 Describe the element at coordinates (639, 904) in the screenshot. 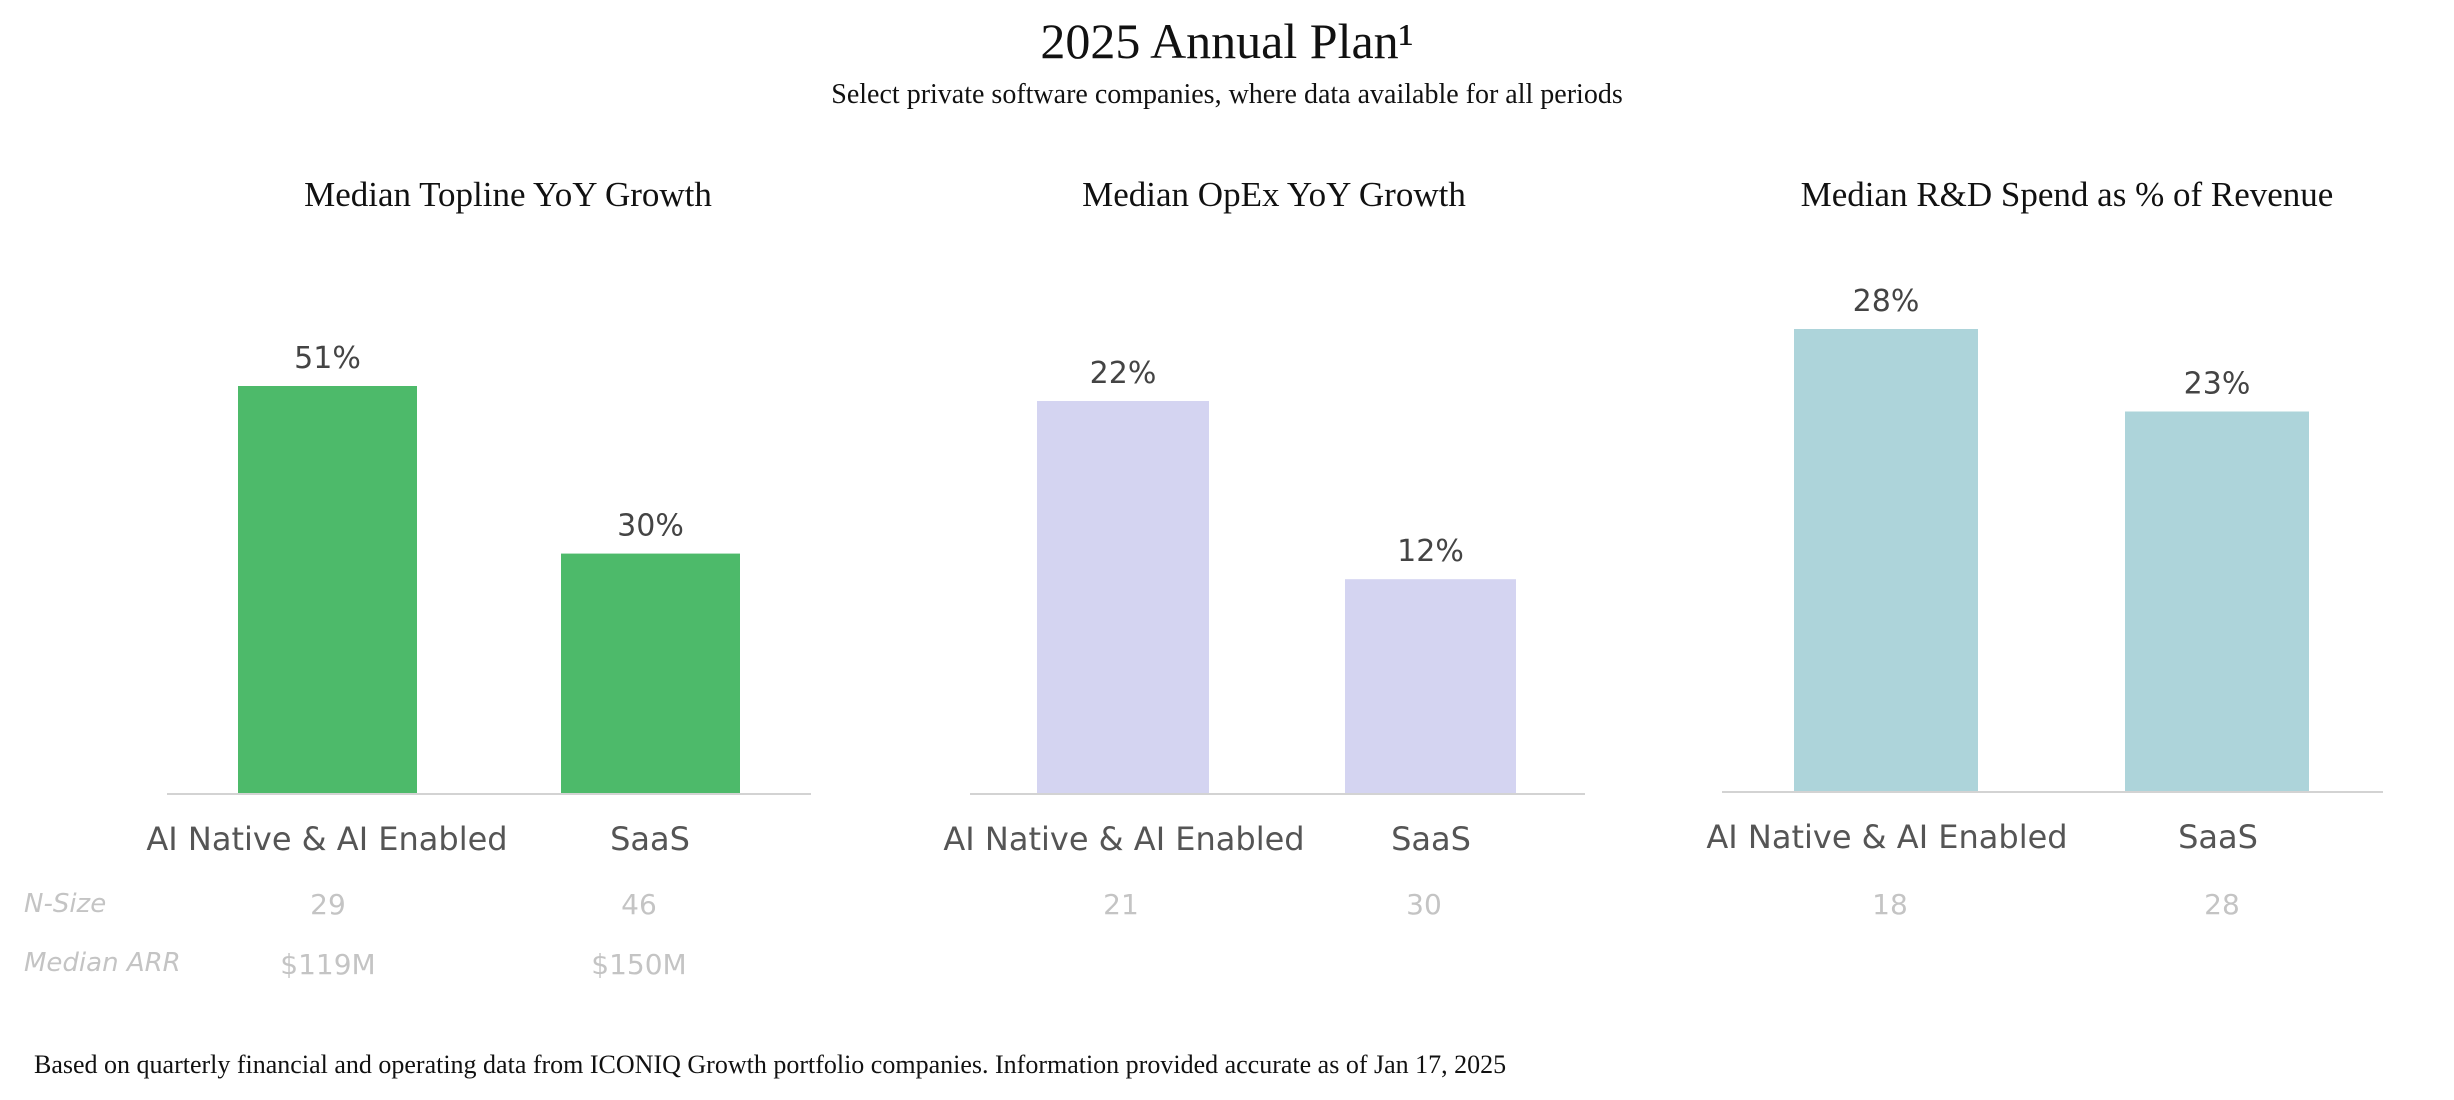

I see `n-size-value: 46` at that location.